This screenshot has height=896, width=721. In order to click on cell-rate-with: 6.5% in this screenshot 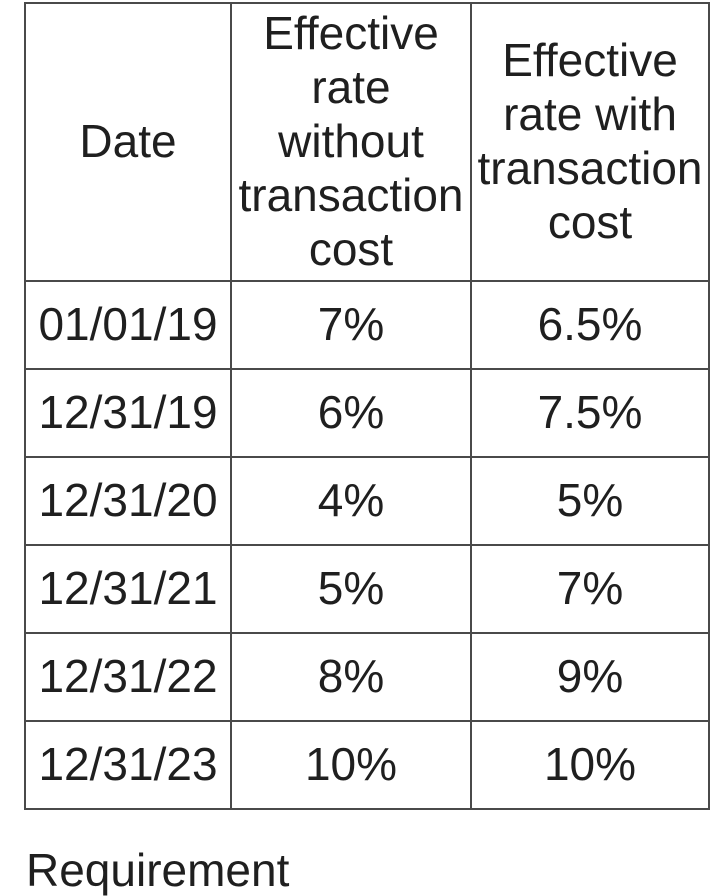, I will do `click(590, 325)`.